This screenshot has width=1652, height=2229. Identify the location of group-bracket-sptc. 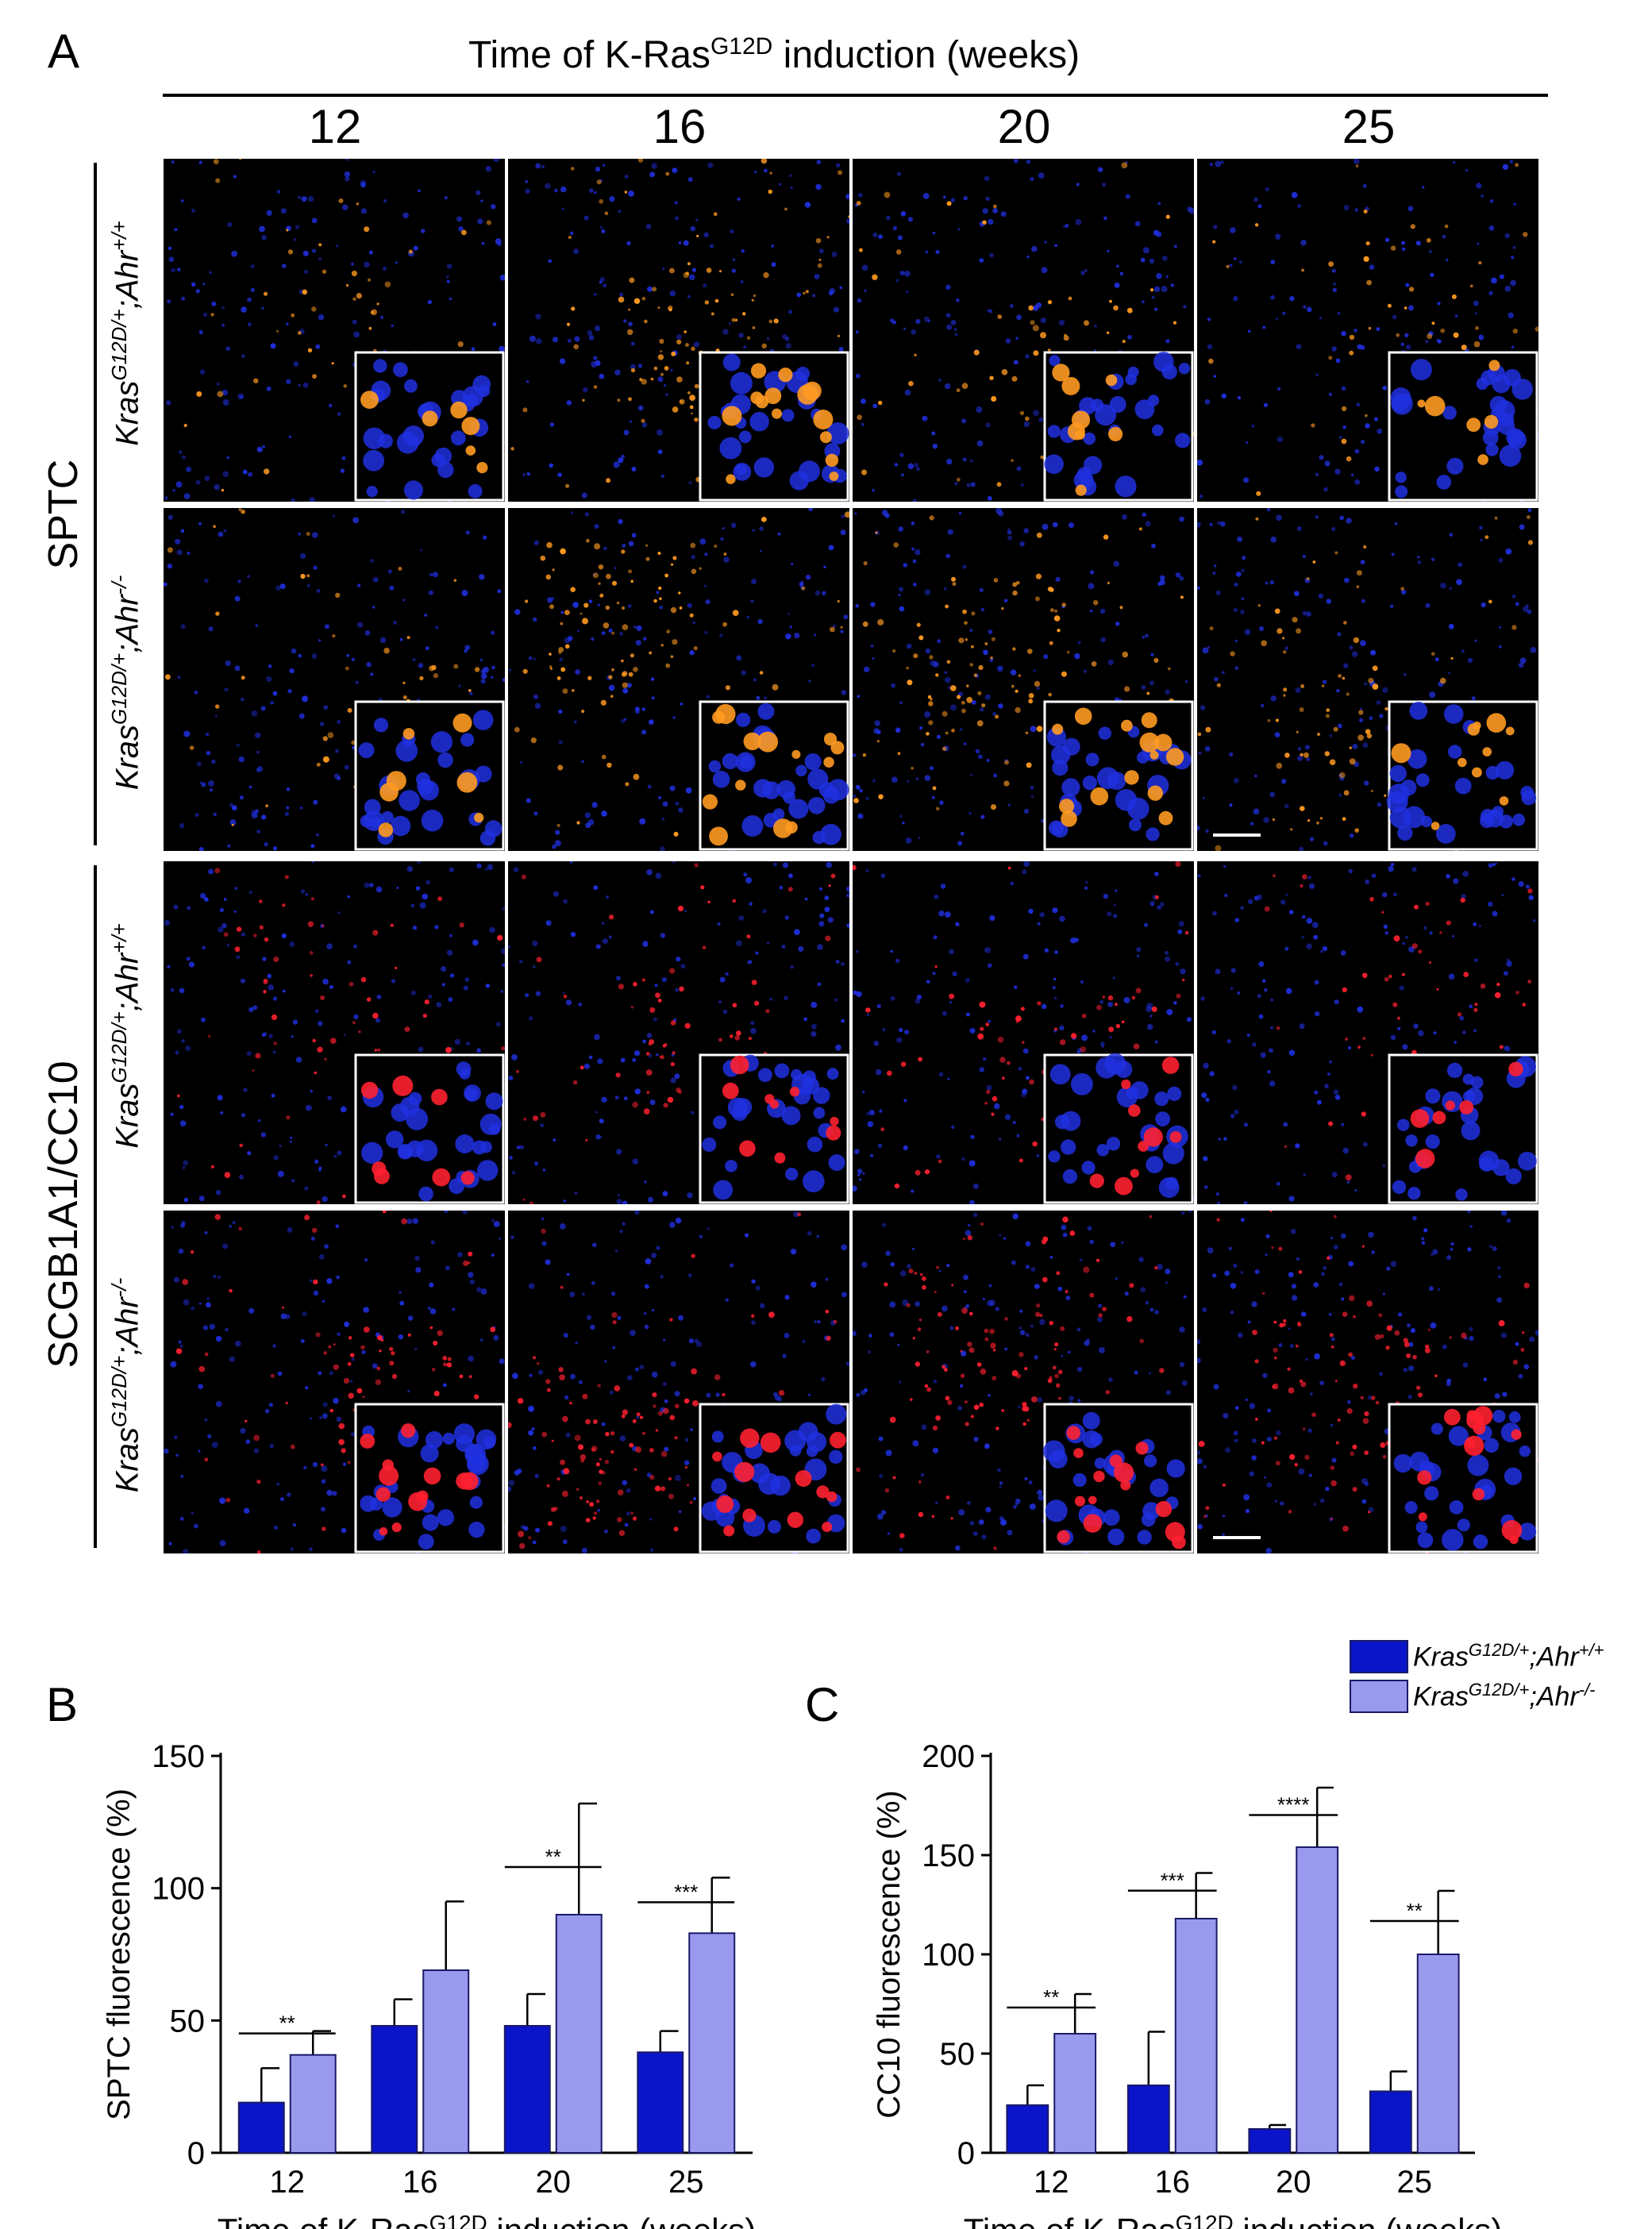
(96, 504).